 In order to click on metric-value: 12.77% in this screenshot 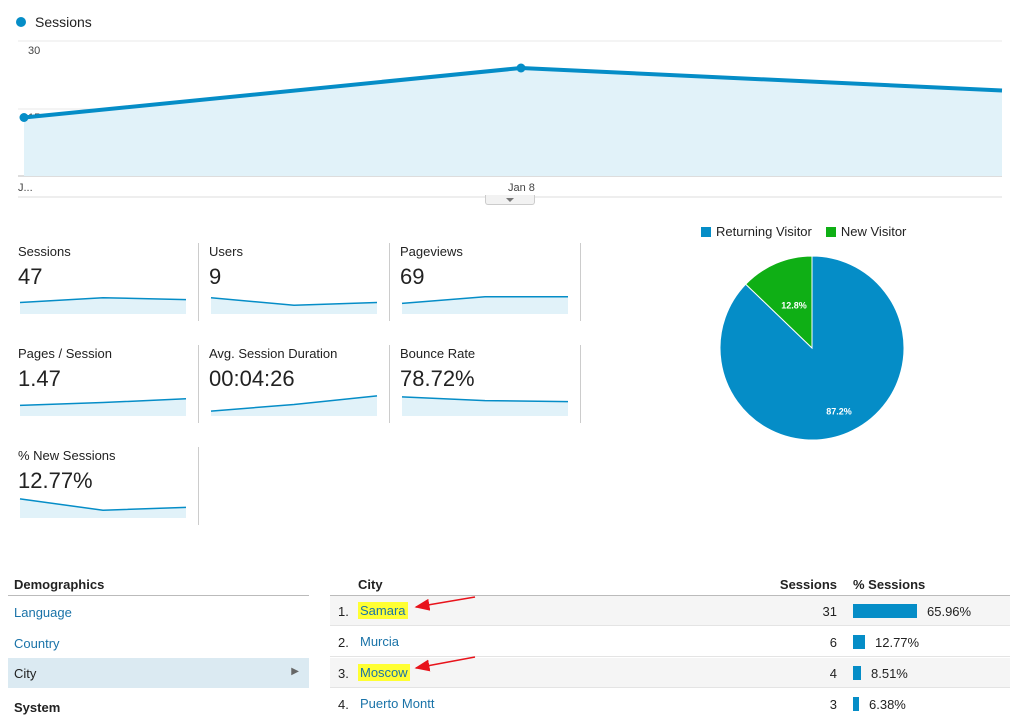, I will do `click(55, 480)`.